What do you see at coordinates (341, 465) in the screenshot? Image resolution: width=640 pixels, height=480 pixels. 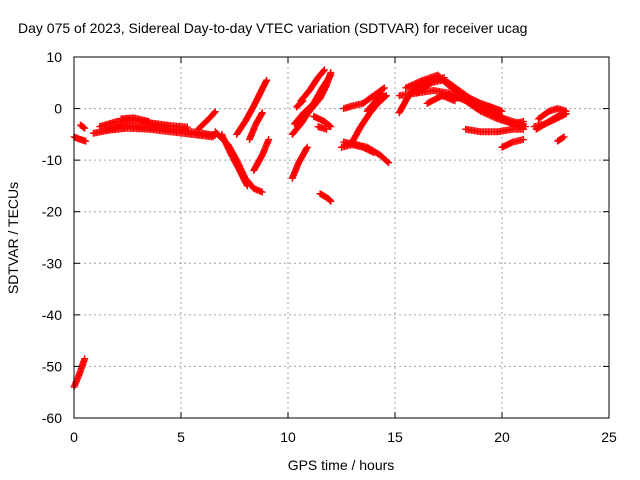 I see `x-axis-label: GPS time / hours` at bounding box center [341, 465].